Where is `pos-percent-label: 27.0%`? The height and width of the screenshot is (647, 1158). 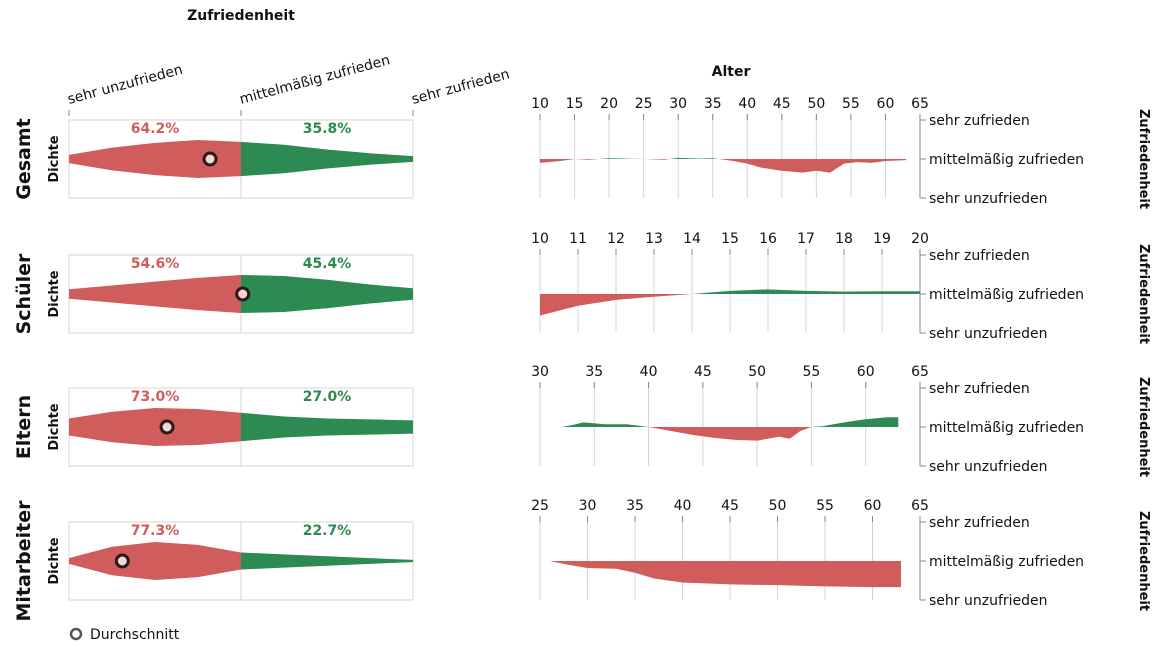
pos-percent-label: 27.0% is located at coordinates (327, 397).